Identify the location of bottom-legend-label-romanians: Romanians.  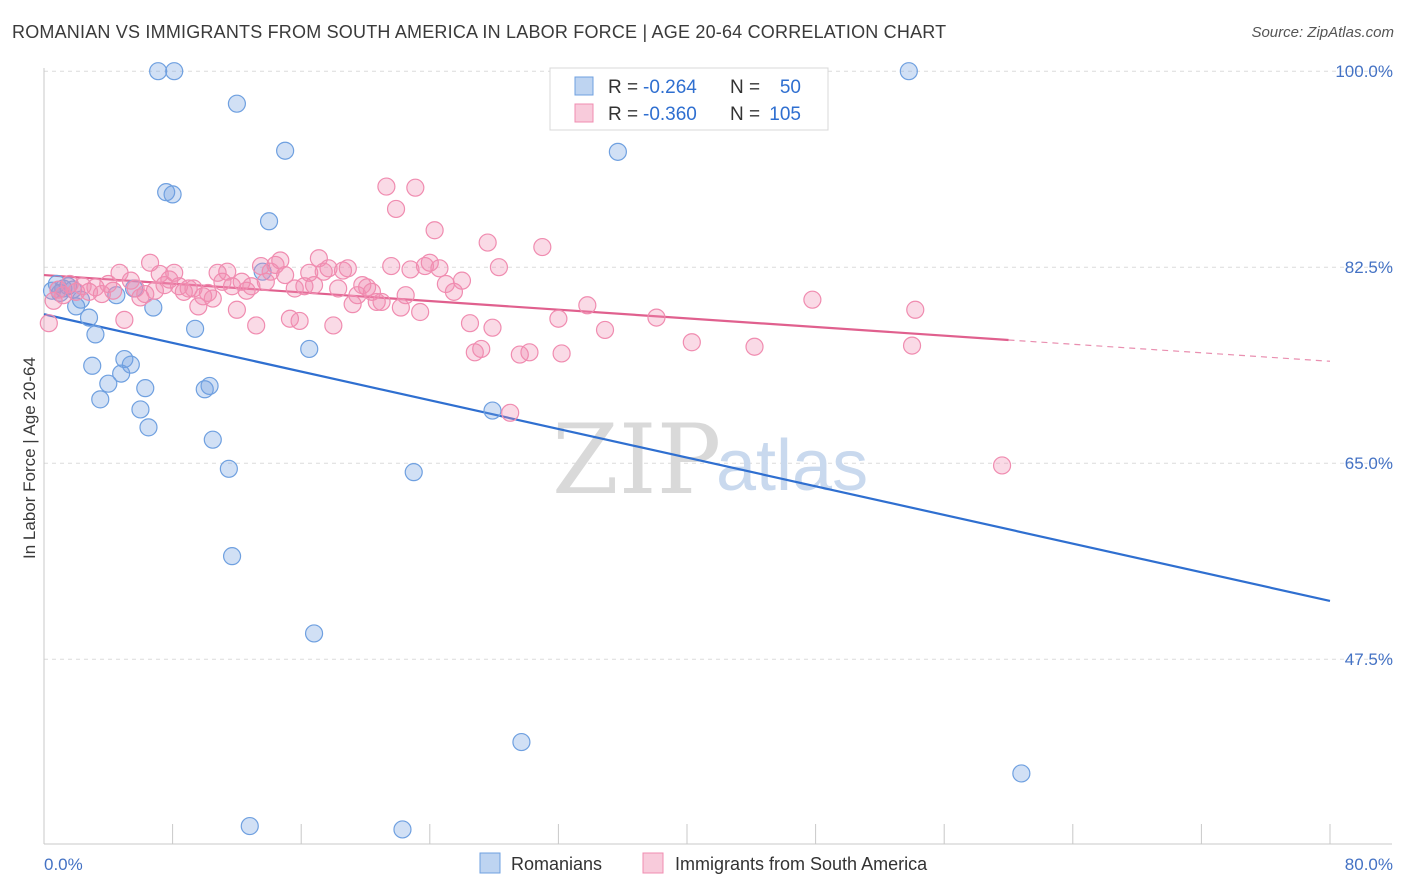
(556, 864).